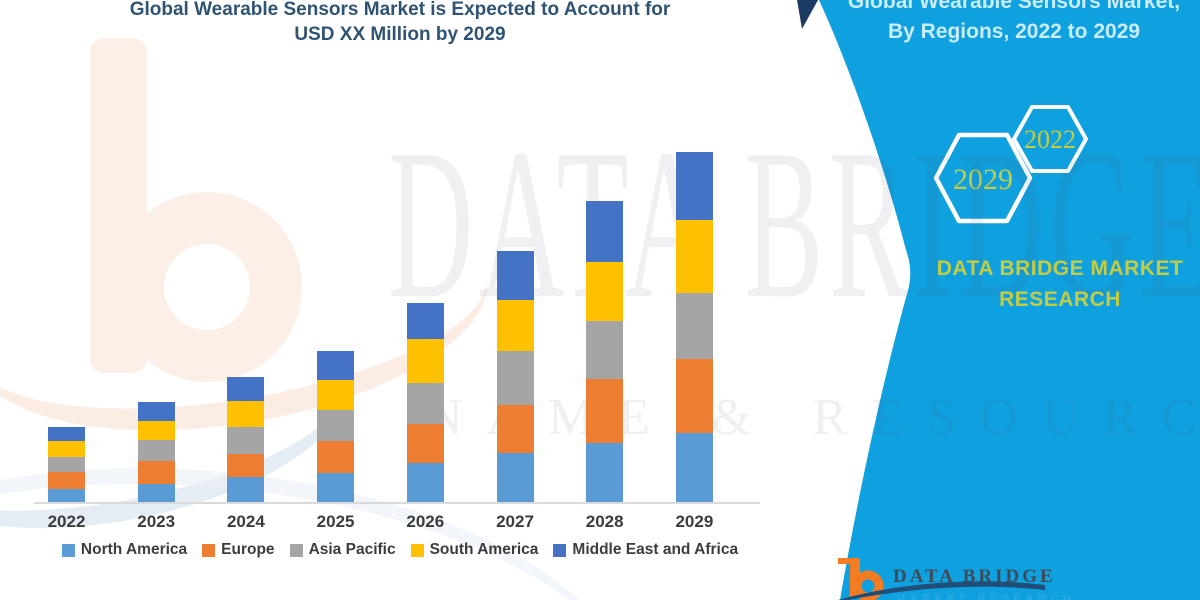 The width and height of the screenshot is (1200, 600). I want to click on legend-label: Europe, so click(248, 549).